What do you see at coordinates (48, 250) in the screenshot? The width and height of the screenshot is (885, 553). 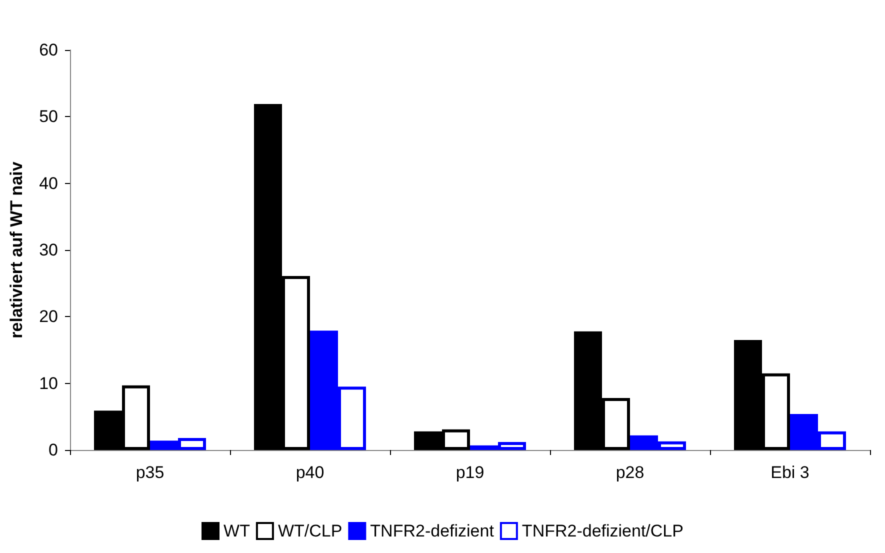 I see `y-tick-label: 30` at bounding box center [48, 250].